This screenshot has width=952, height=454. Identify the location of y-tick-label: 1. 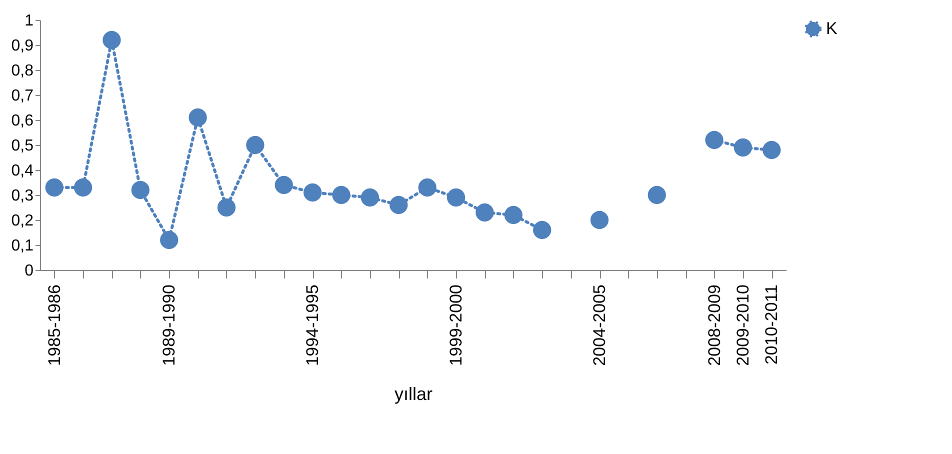
(29, 21).